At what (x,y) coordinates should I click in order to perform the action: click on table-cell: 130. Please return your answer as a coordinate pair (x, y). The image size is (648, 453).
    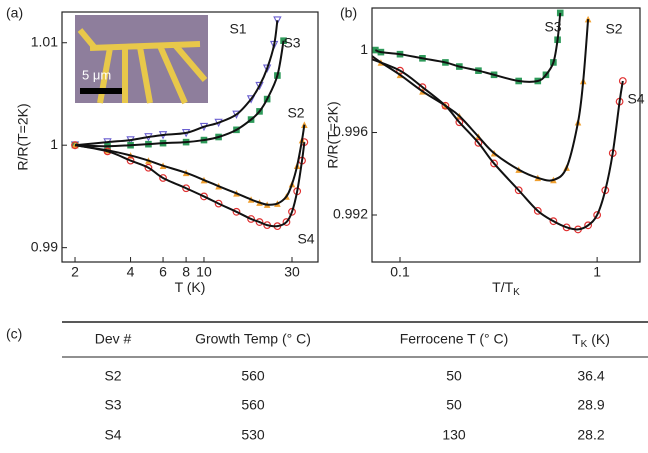
    Looking at the image, I should click on (454, 435).